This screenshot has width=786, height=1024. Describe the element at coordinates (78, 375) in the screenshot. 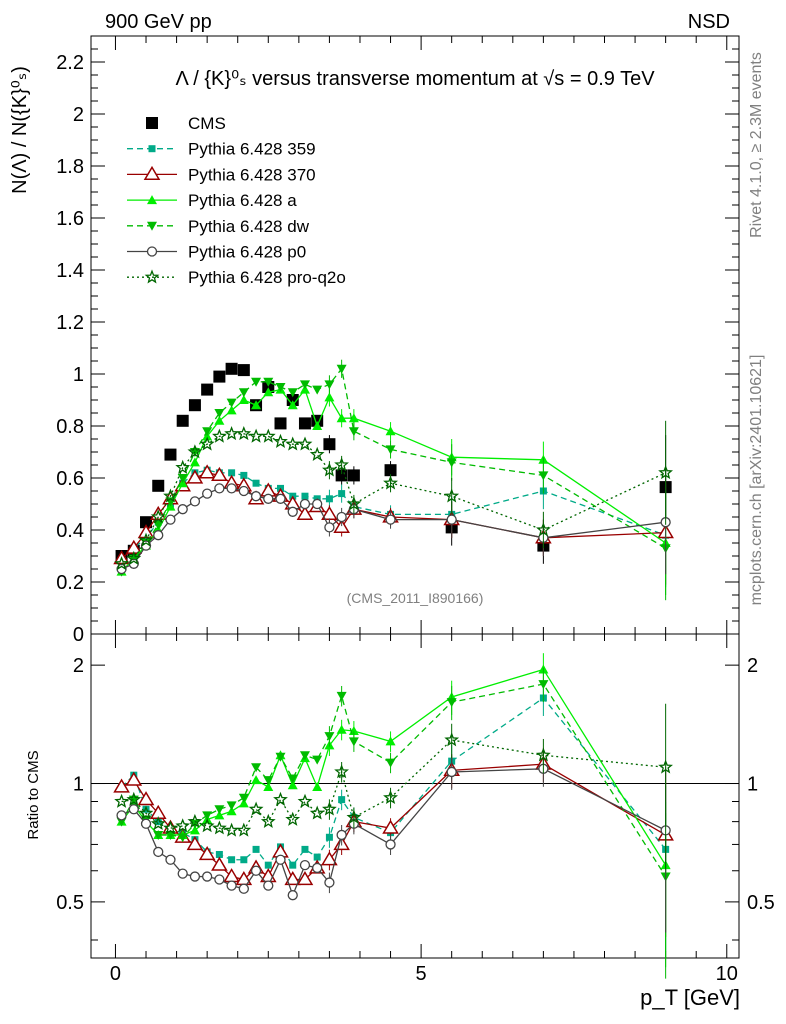

I see `main-y-tick-label: 1` at that location.